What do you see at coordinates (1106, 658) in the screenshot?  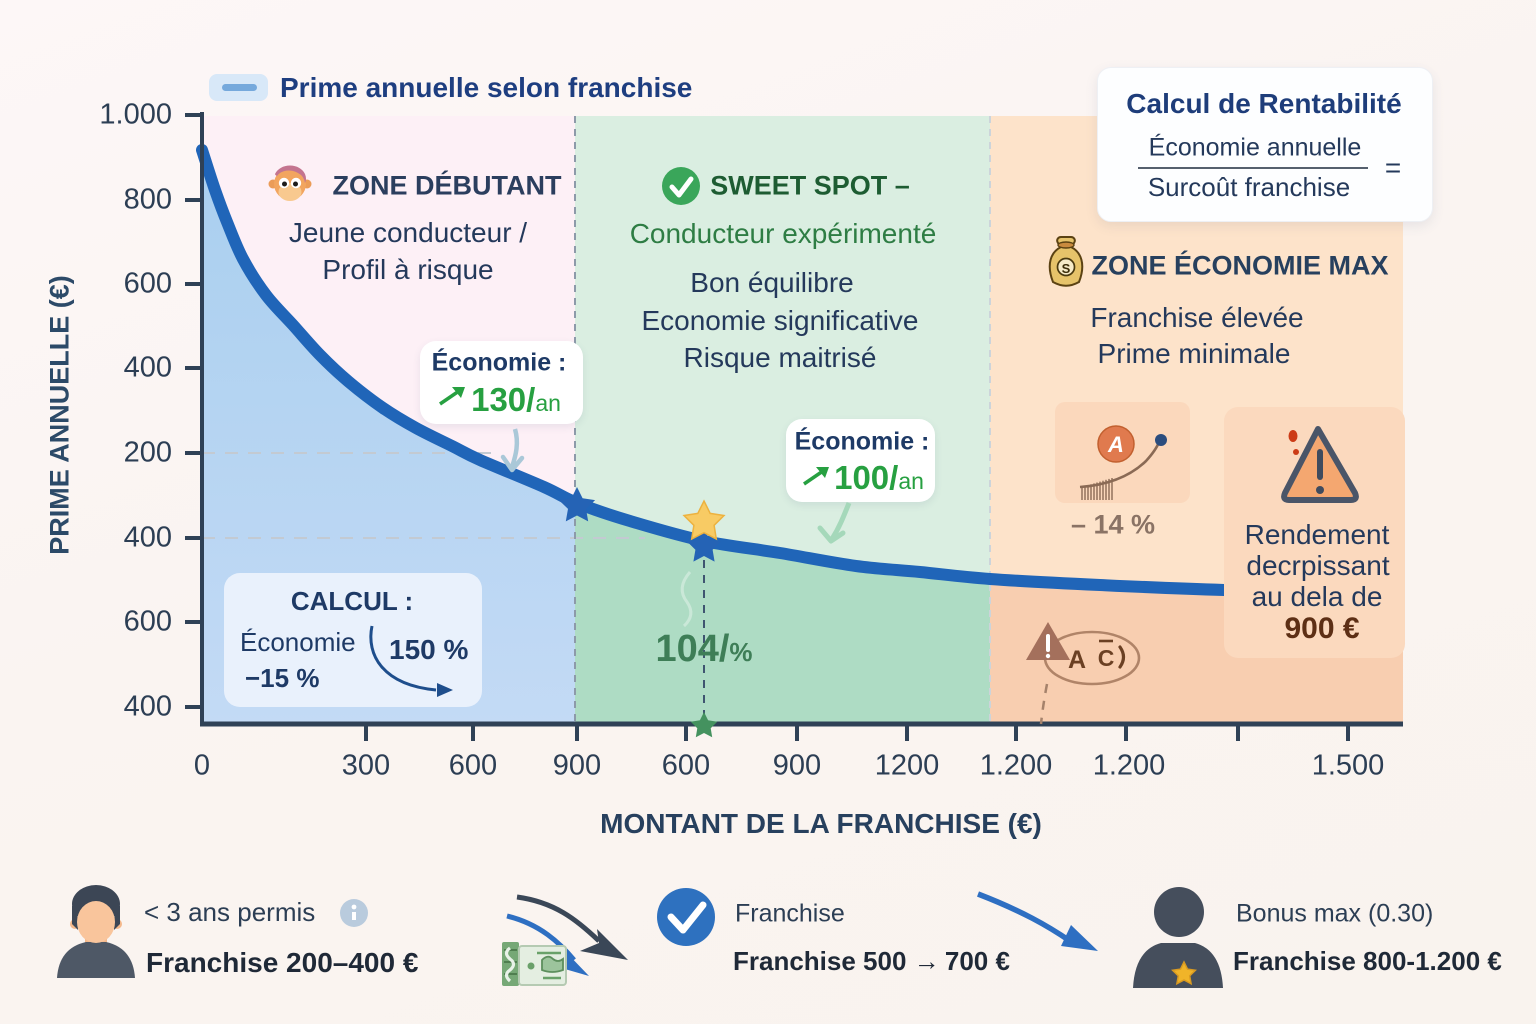 I see `svg-text: C` at bounding box center [1106, 658].